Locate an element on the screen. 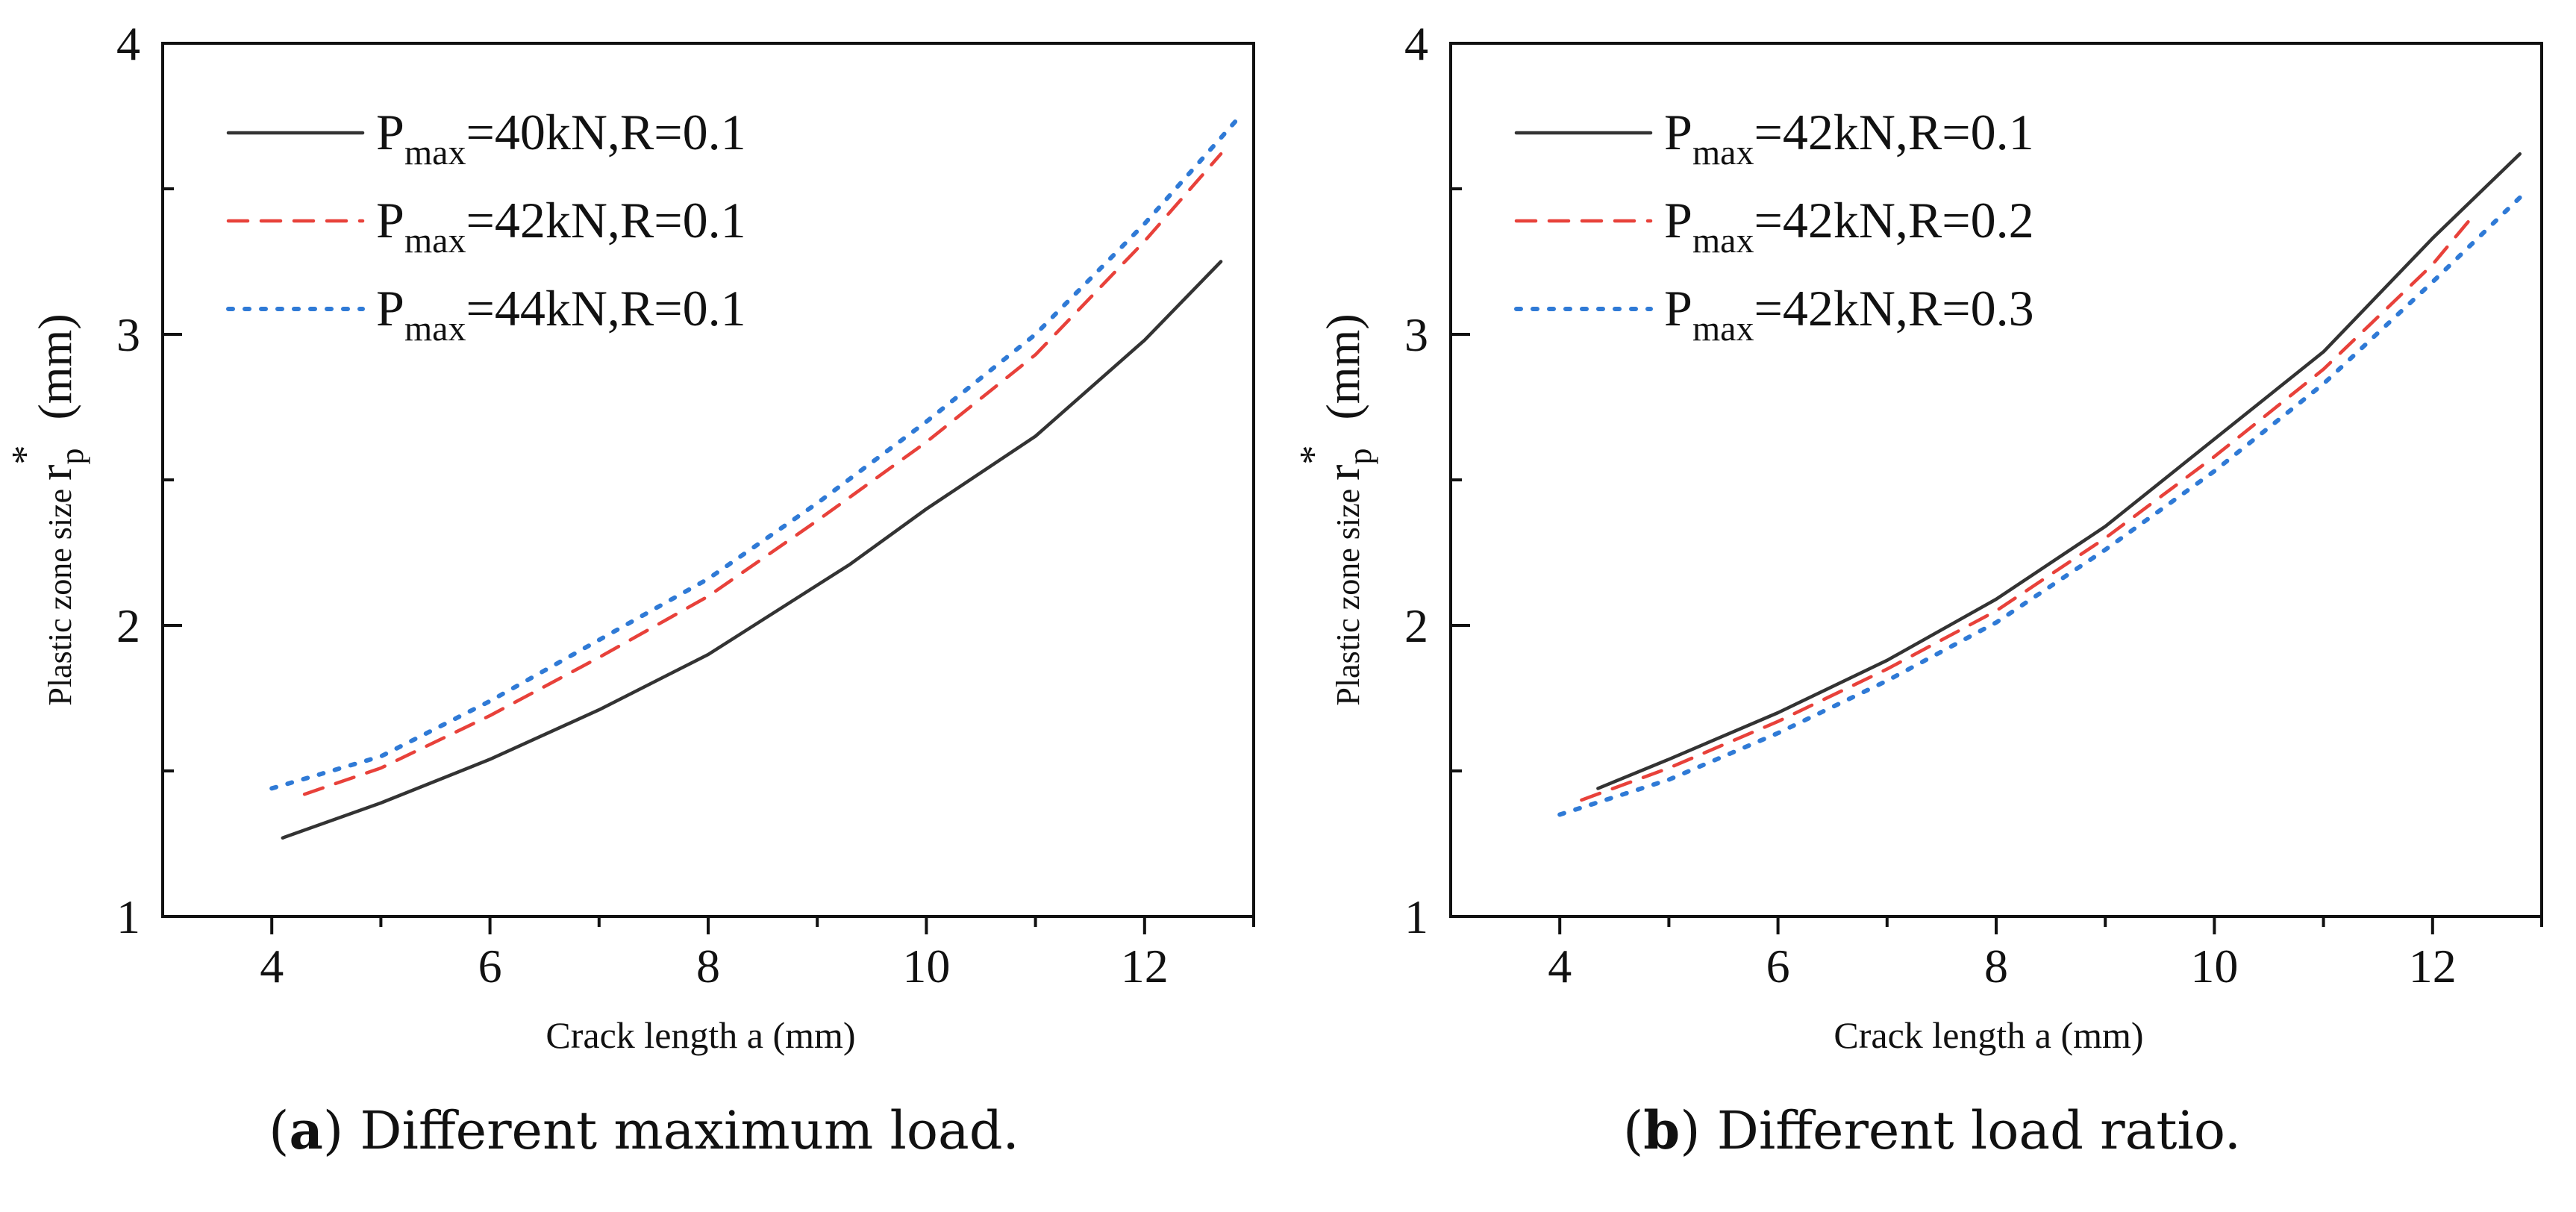 The height and width of the screenshot is (1212, 2576). legend-text: =40kN,R=0.1 is located at coordinates (605, 132).